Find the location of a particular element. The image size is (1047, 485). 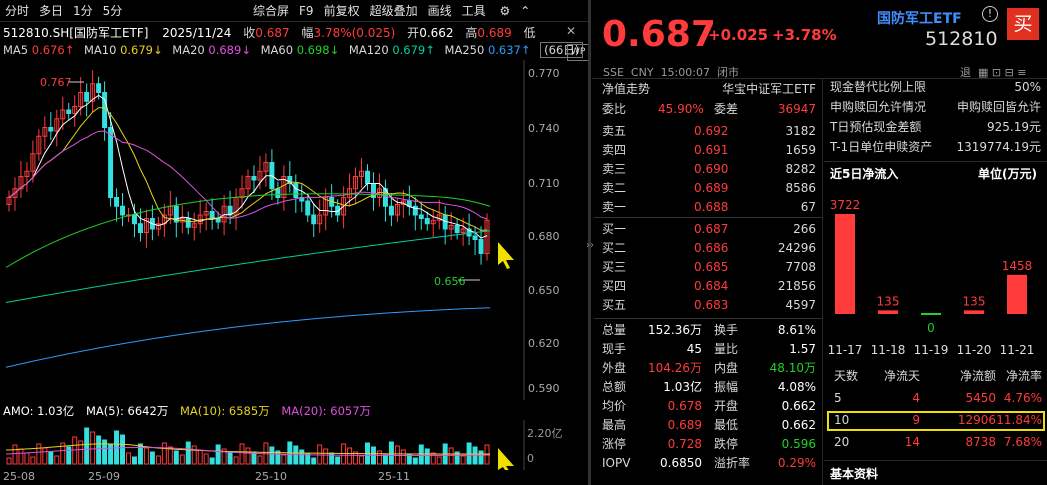

forward-adjust-button: 前复权 is located at coordinates (341, 11).